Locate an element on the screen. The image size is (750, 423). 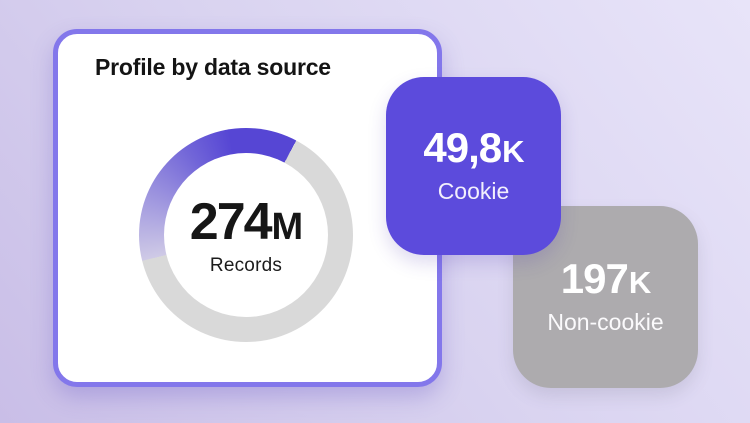
donut-chart: 274 M Records is located at coordinates (246, 235).